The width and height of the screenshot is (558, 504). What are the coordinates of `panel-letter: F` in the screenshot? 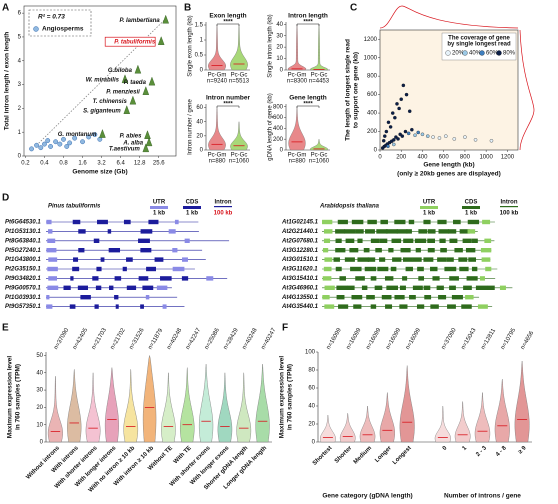 It's located at (285, 328).